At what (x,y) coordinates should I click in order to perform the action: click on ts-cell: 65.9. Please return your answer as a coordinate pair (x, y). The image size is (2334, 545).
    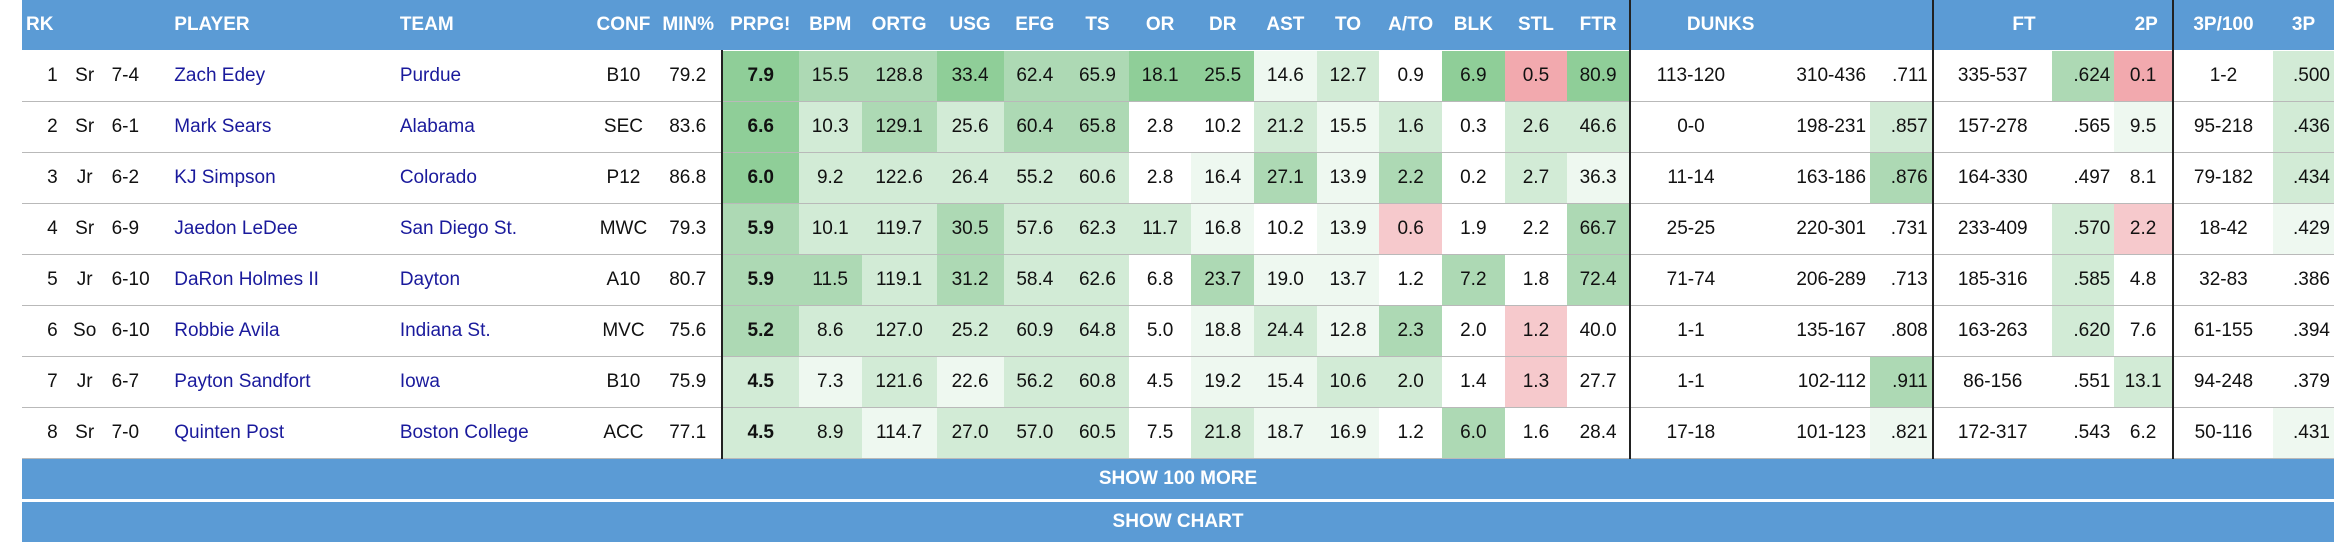
    Looking at the image, I should click on (1097, 76).